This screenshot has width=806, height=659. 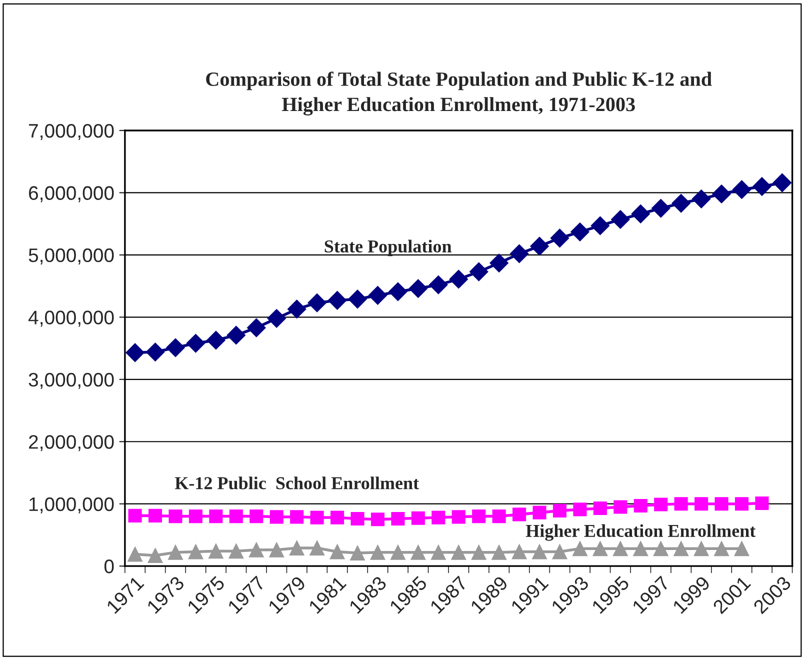 What do you see at coordinates (641, 532) in the screenshot?
I see `series-label: Higher Education Enrollment` at bounding box center [641, 532].